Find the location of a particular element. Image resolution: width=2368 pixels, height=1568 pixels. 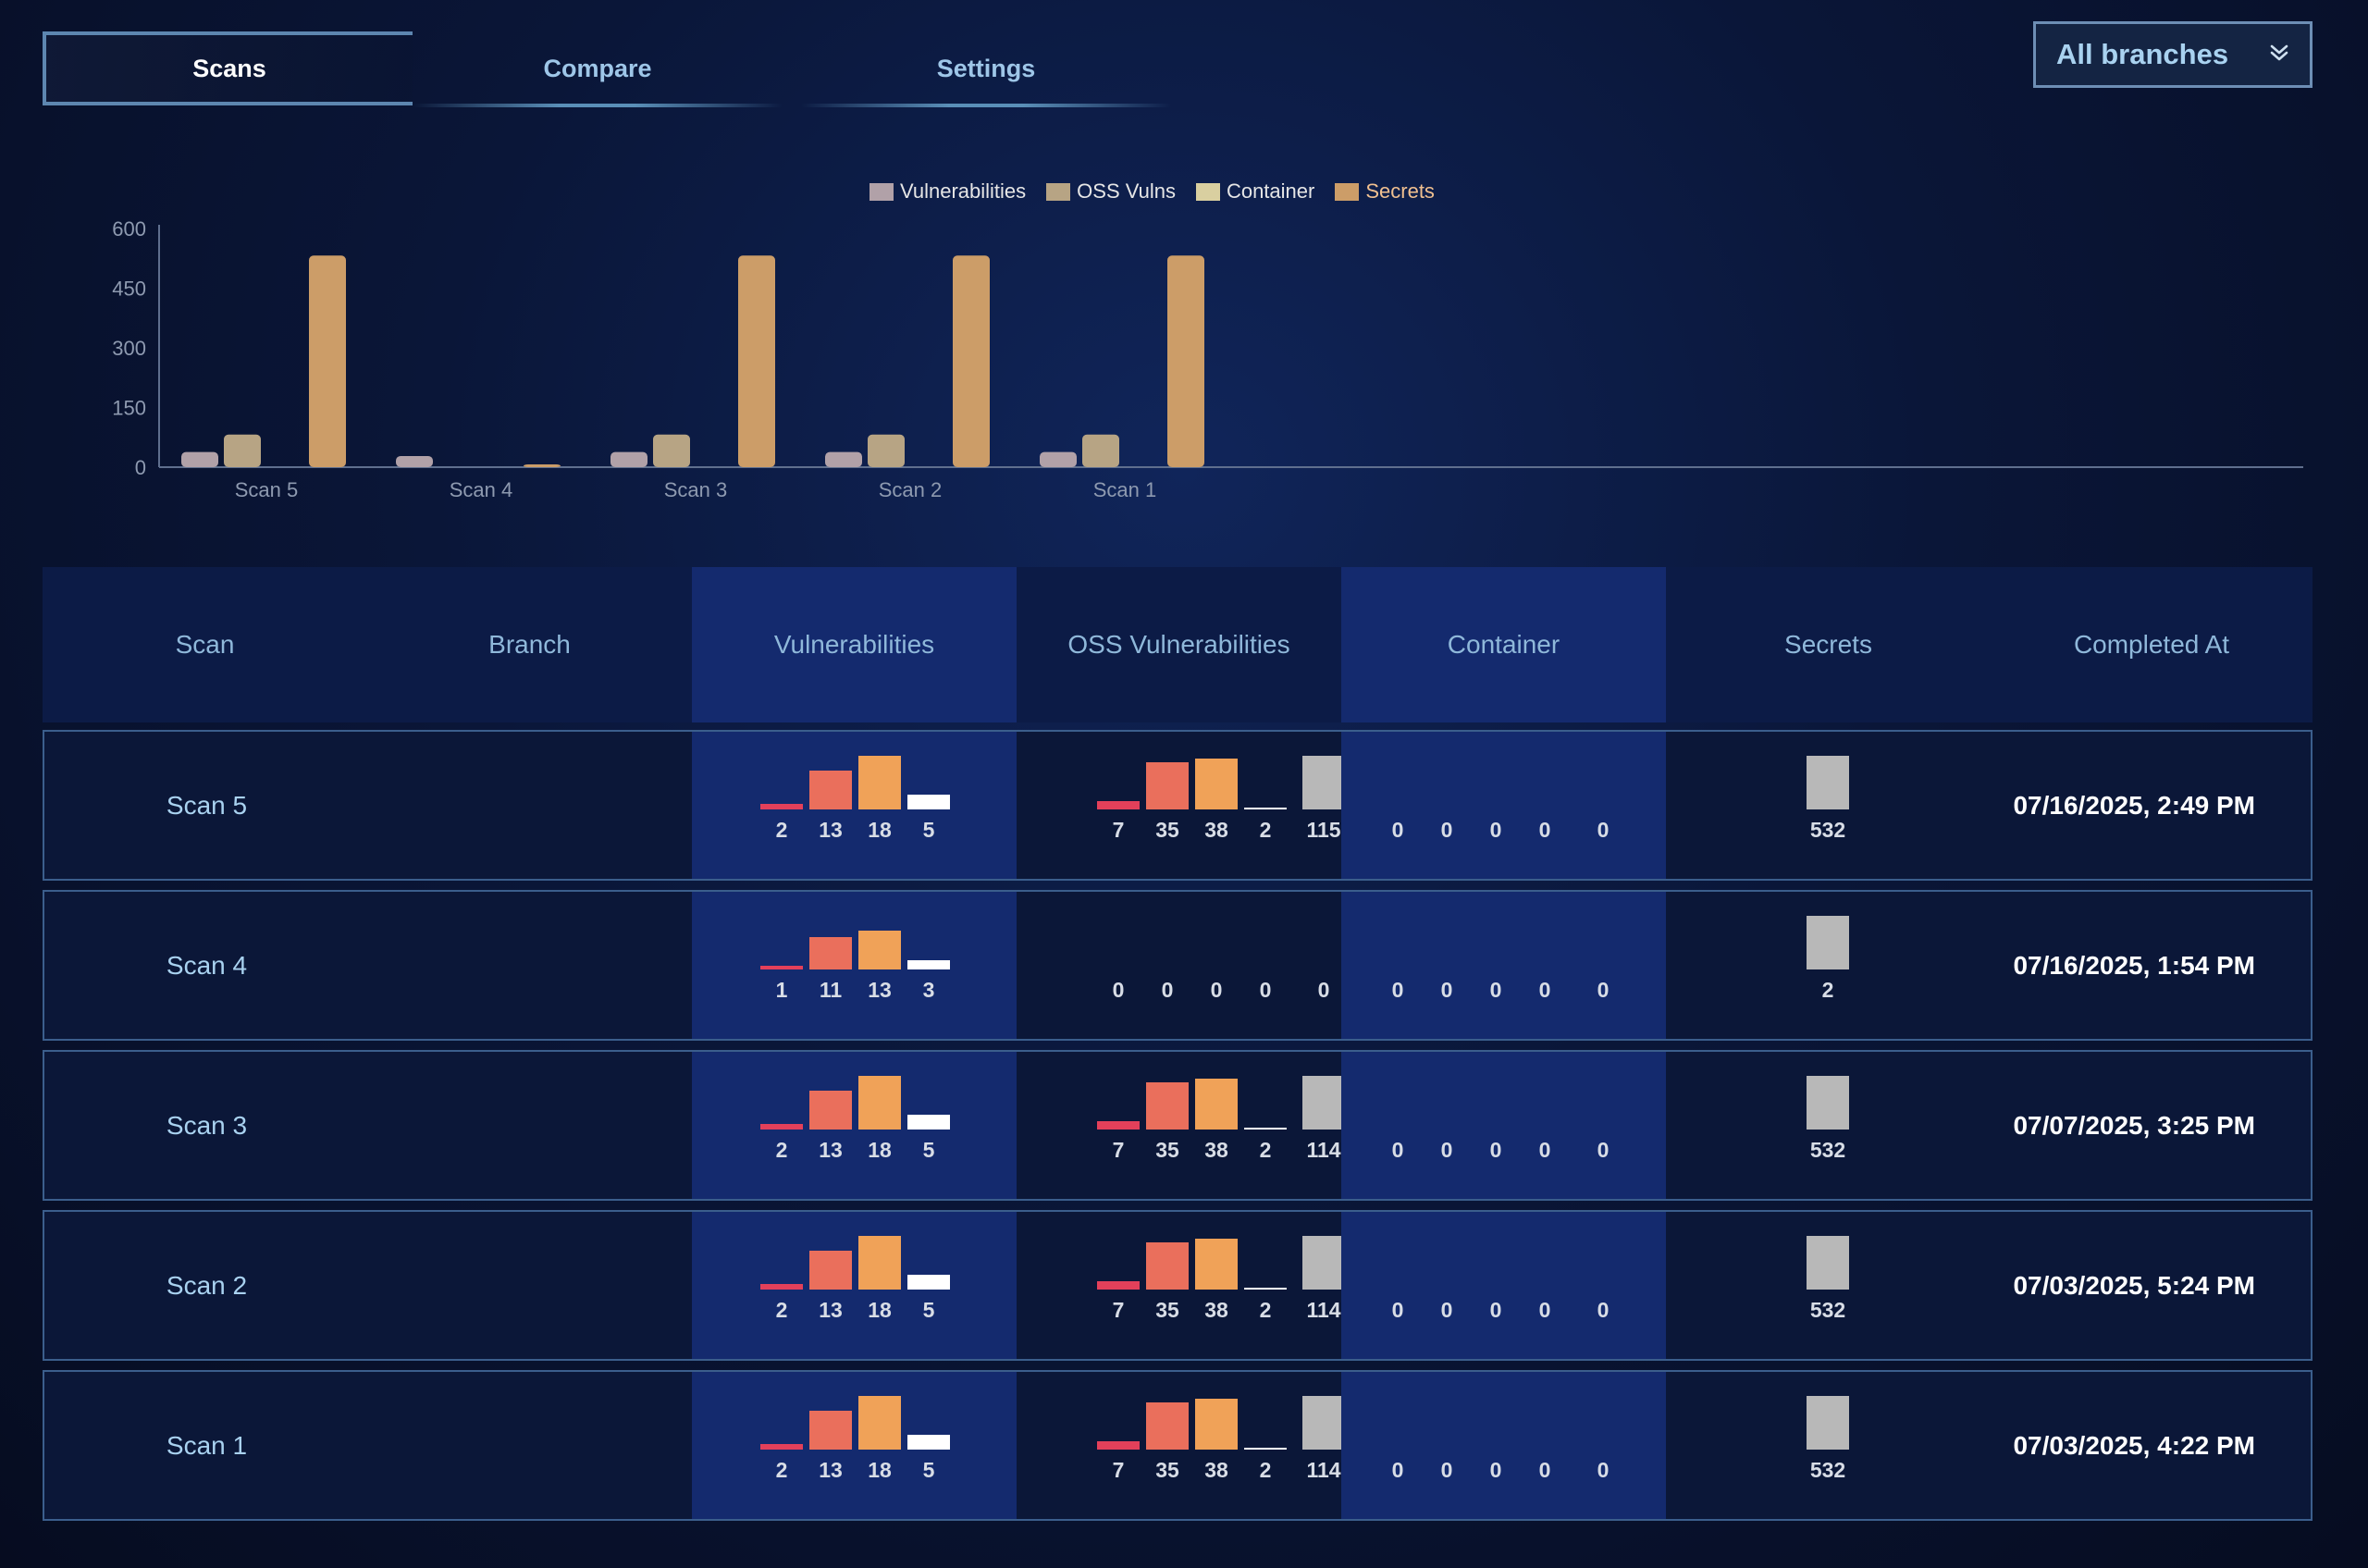

header-container: Container is located at coordinates (1503, 644).